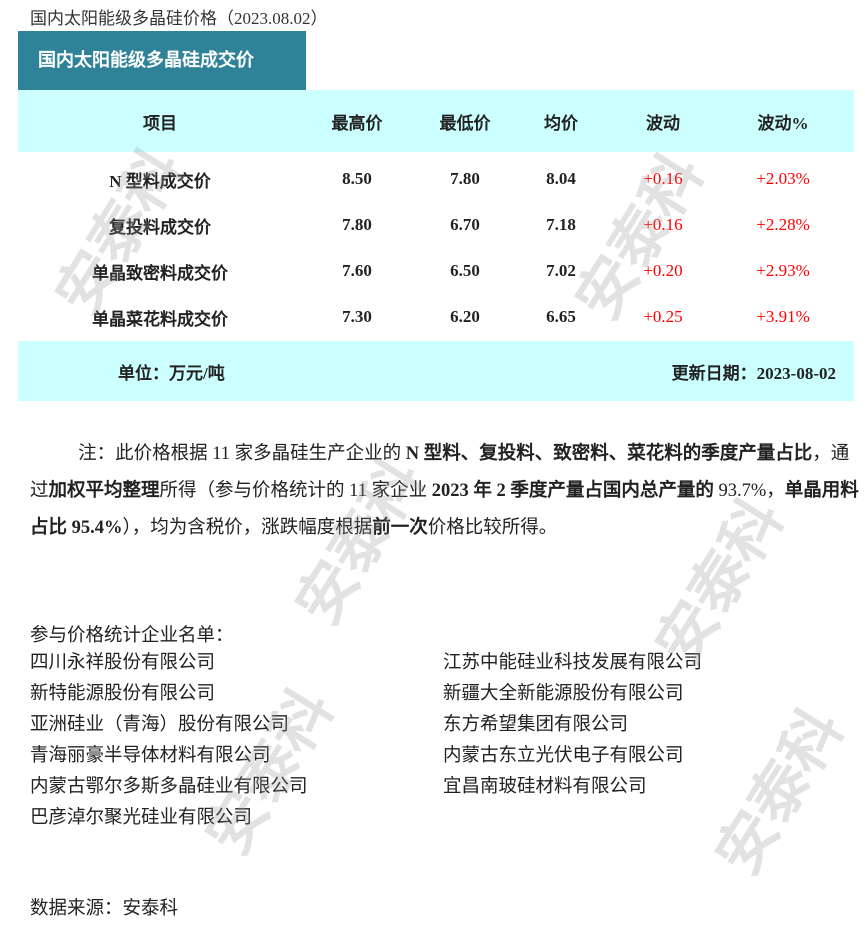 The width and height of the screenshot is (865, 928). Describe the element at coordinates (545, 787) in the screenshot. I see `company-item: 宜昌南玻硅材料有限公司` at that location.